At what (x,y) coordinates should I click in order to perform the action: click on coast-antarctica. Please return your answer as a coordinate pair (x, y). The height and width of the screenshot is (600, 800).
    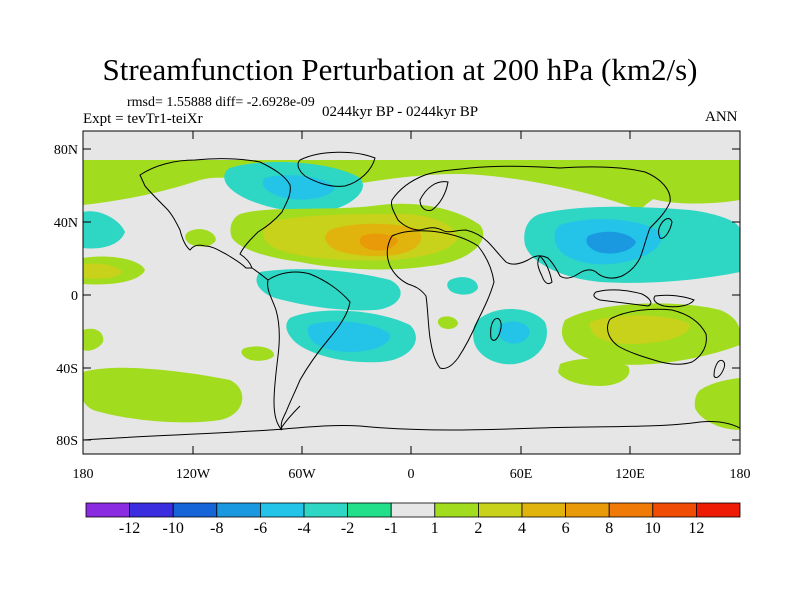
    Looking at the image, I should click on (411, 431).